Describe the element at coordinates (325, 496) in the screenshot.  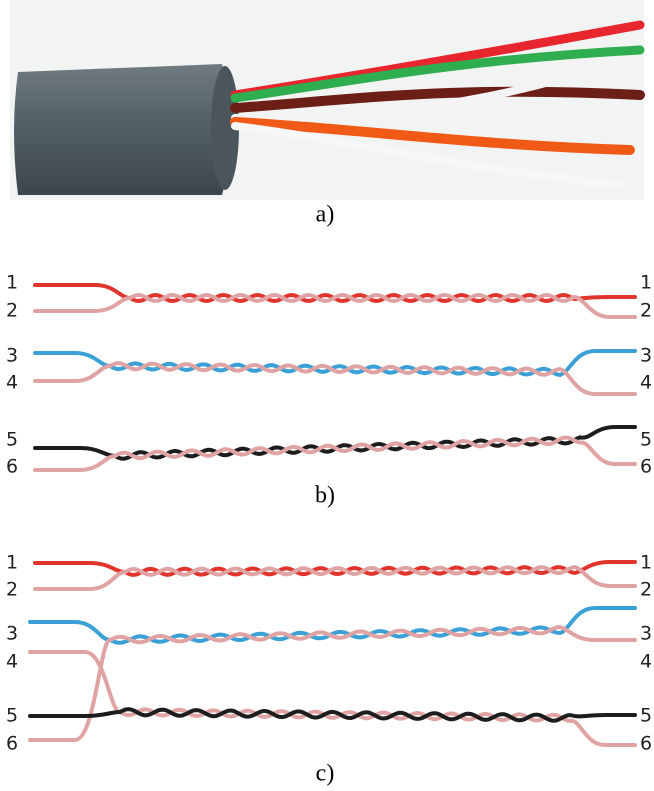
I see `panel-label: b)` at that location.